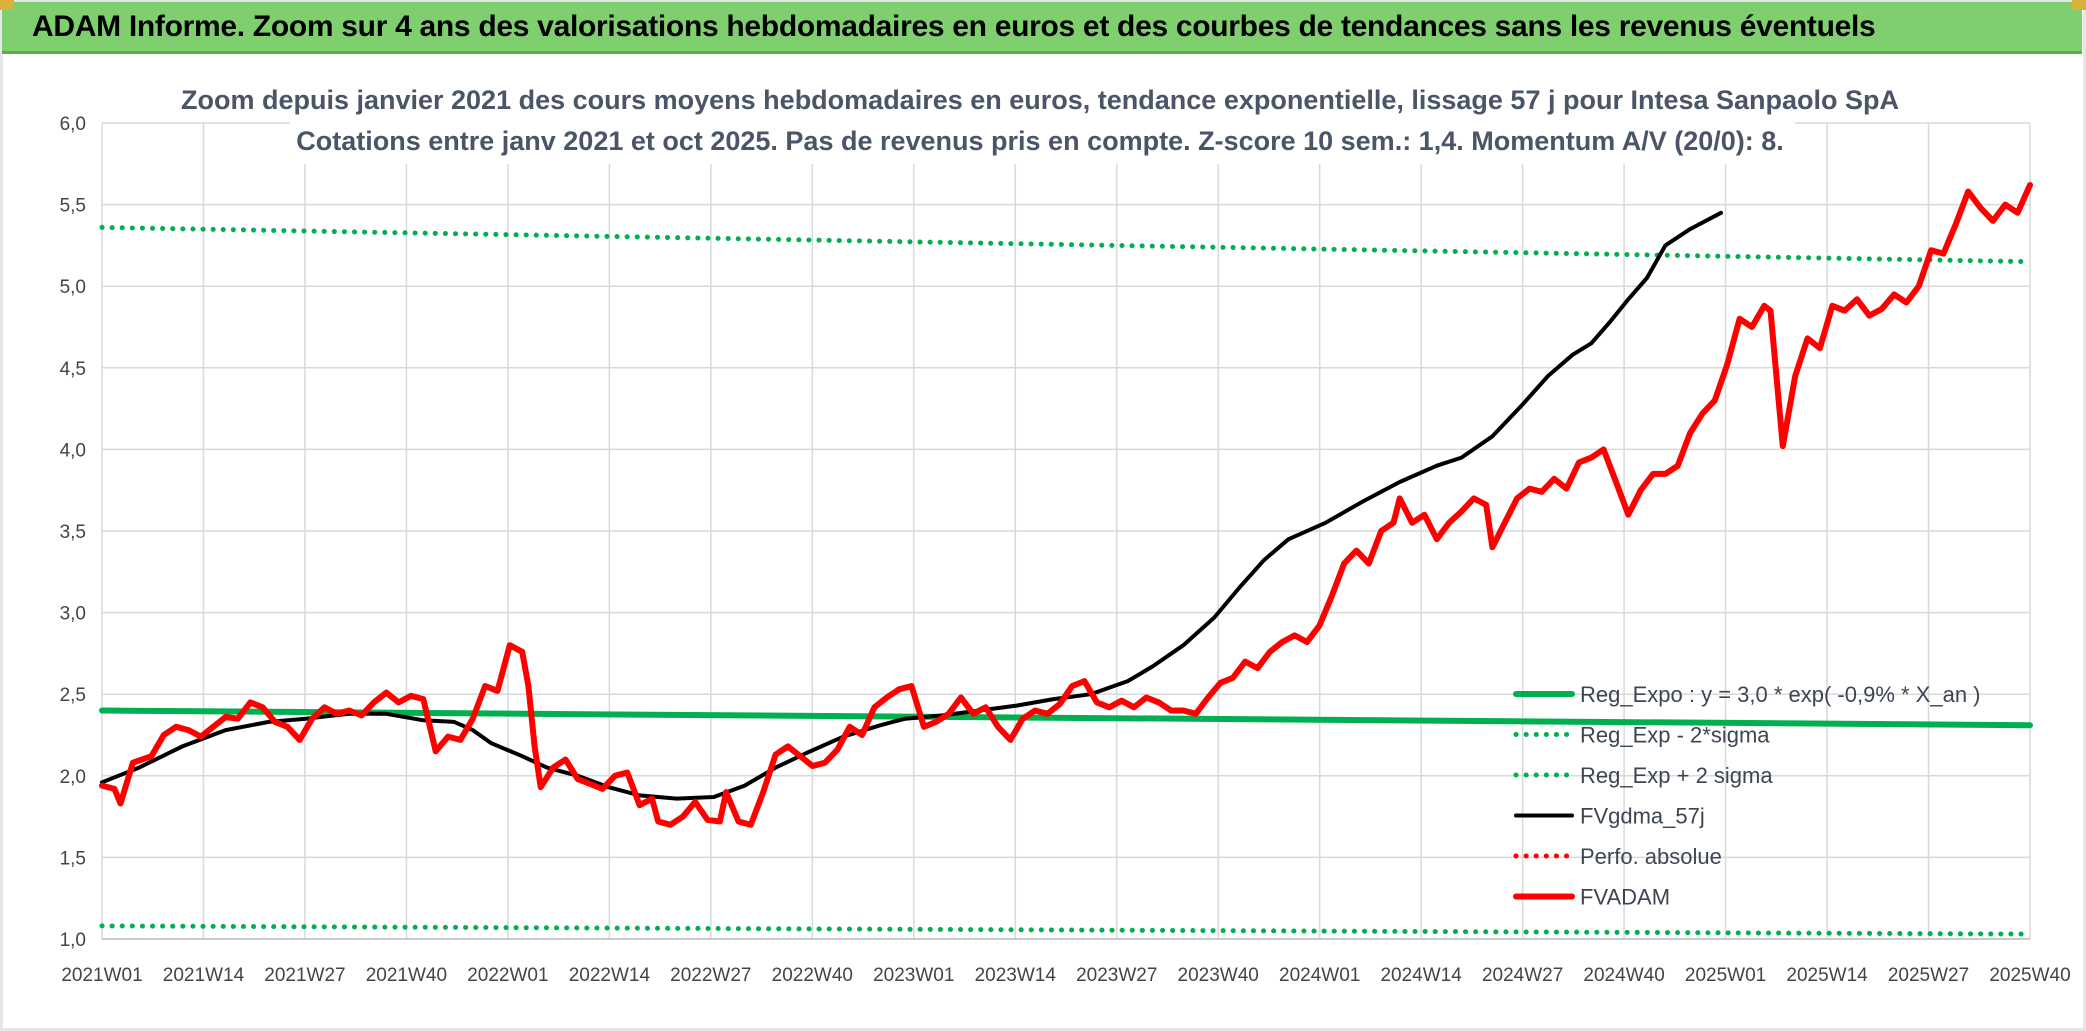 The width and height of the screenshot is (2086, 1031). What do you see at coordinates (73, 124) in the screenshot?
I see `y-tick-label: 6,0` at bounding box center [73, 124].